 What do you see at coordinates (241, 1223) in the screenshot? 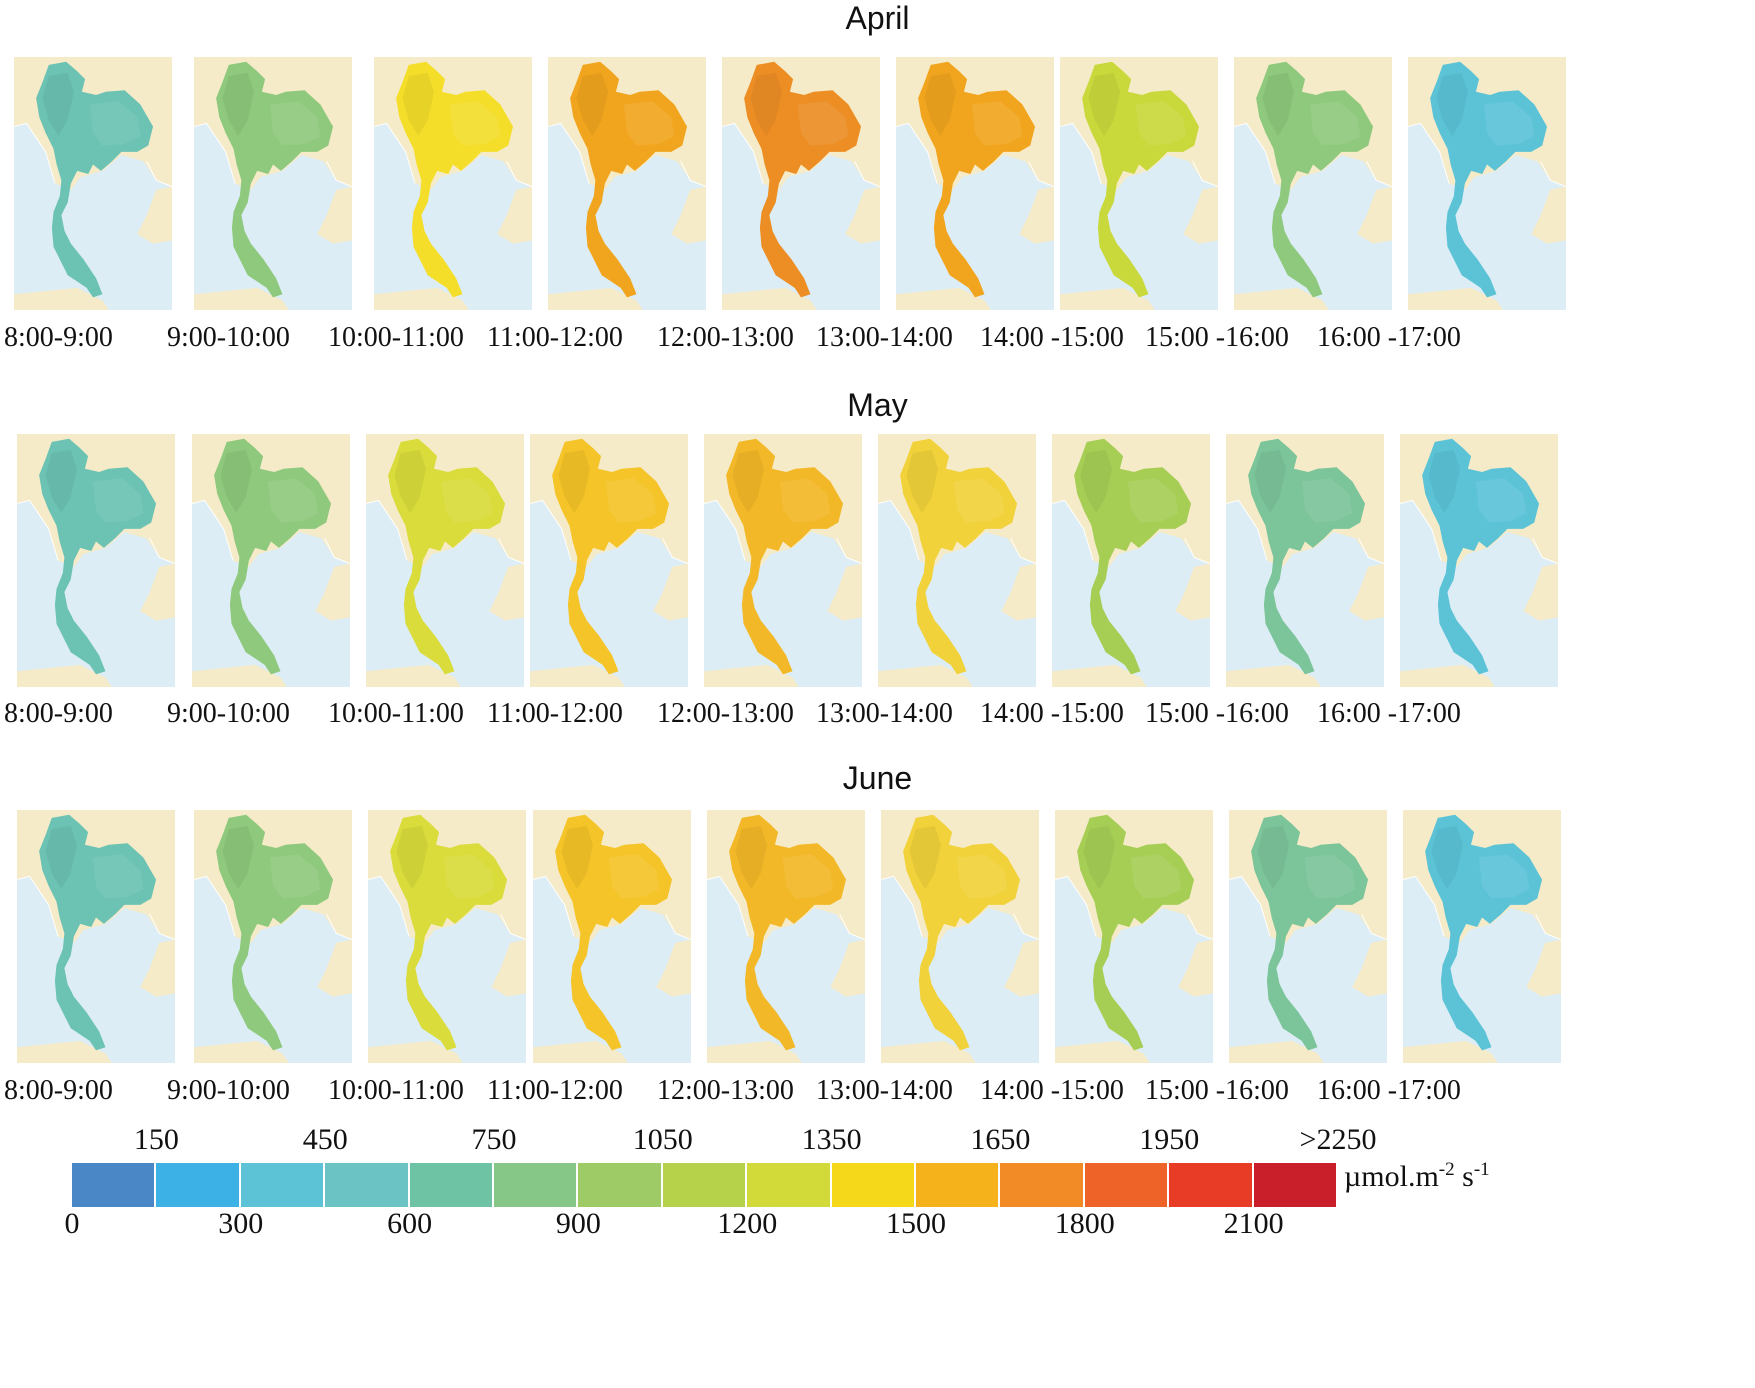
I see `colorbar-bottom-label: 300` at bounding box center [241, 1223].